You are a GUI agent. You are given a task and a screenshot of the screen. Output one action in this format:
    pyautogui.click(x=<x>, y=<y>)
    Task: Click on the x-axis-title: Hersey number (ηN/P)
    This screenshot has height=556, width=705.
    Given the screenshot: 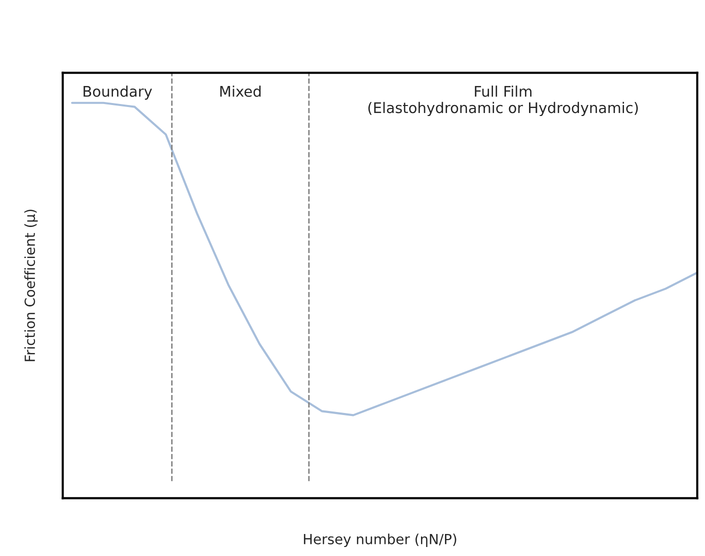 What is the action you would take?
    pyautogui.click(x=380, y=541)
    